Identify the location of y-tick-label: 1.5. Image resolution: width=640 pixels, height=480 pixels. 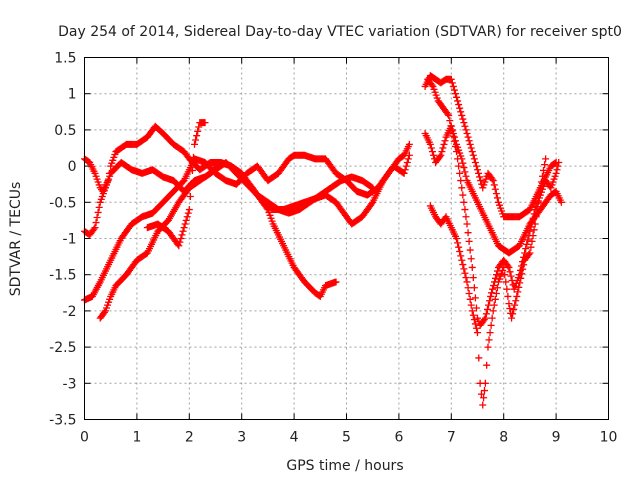
(65, 59).